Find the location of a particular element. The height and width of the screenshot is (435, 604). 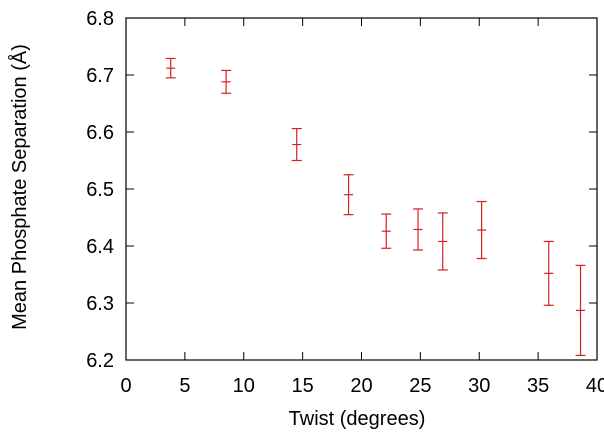

x-tick-label: 30 is located at coordinates (479, 386).